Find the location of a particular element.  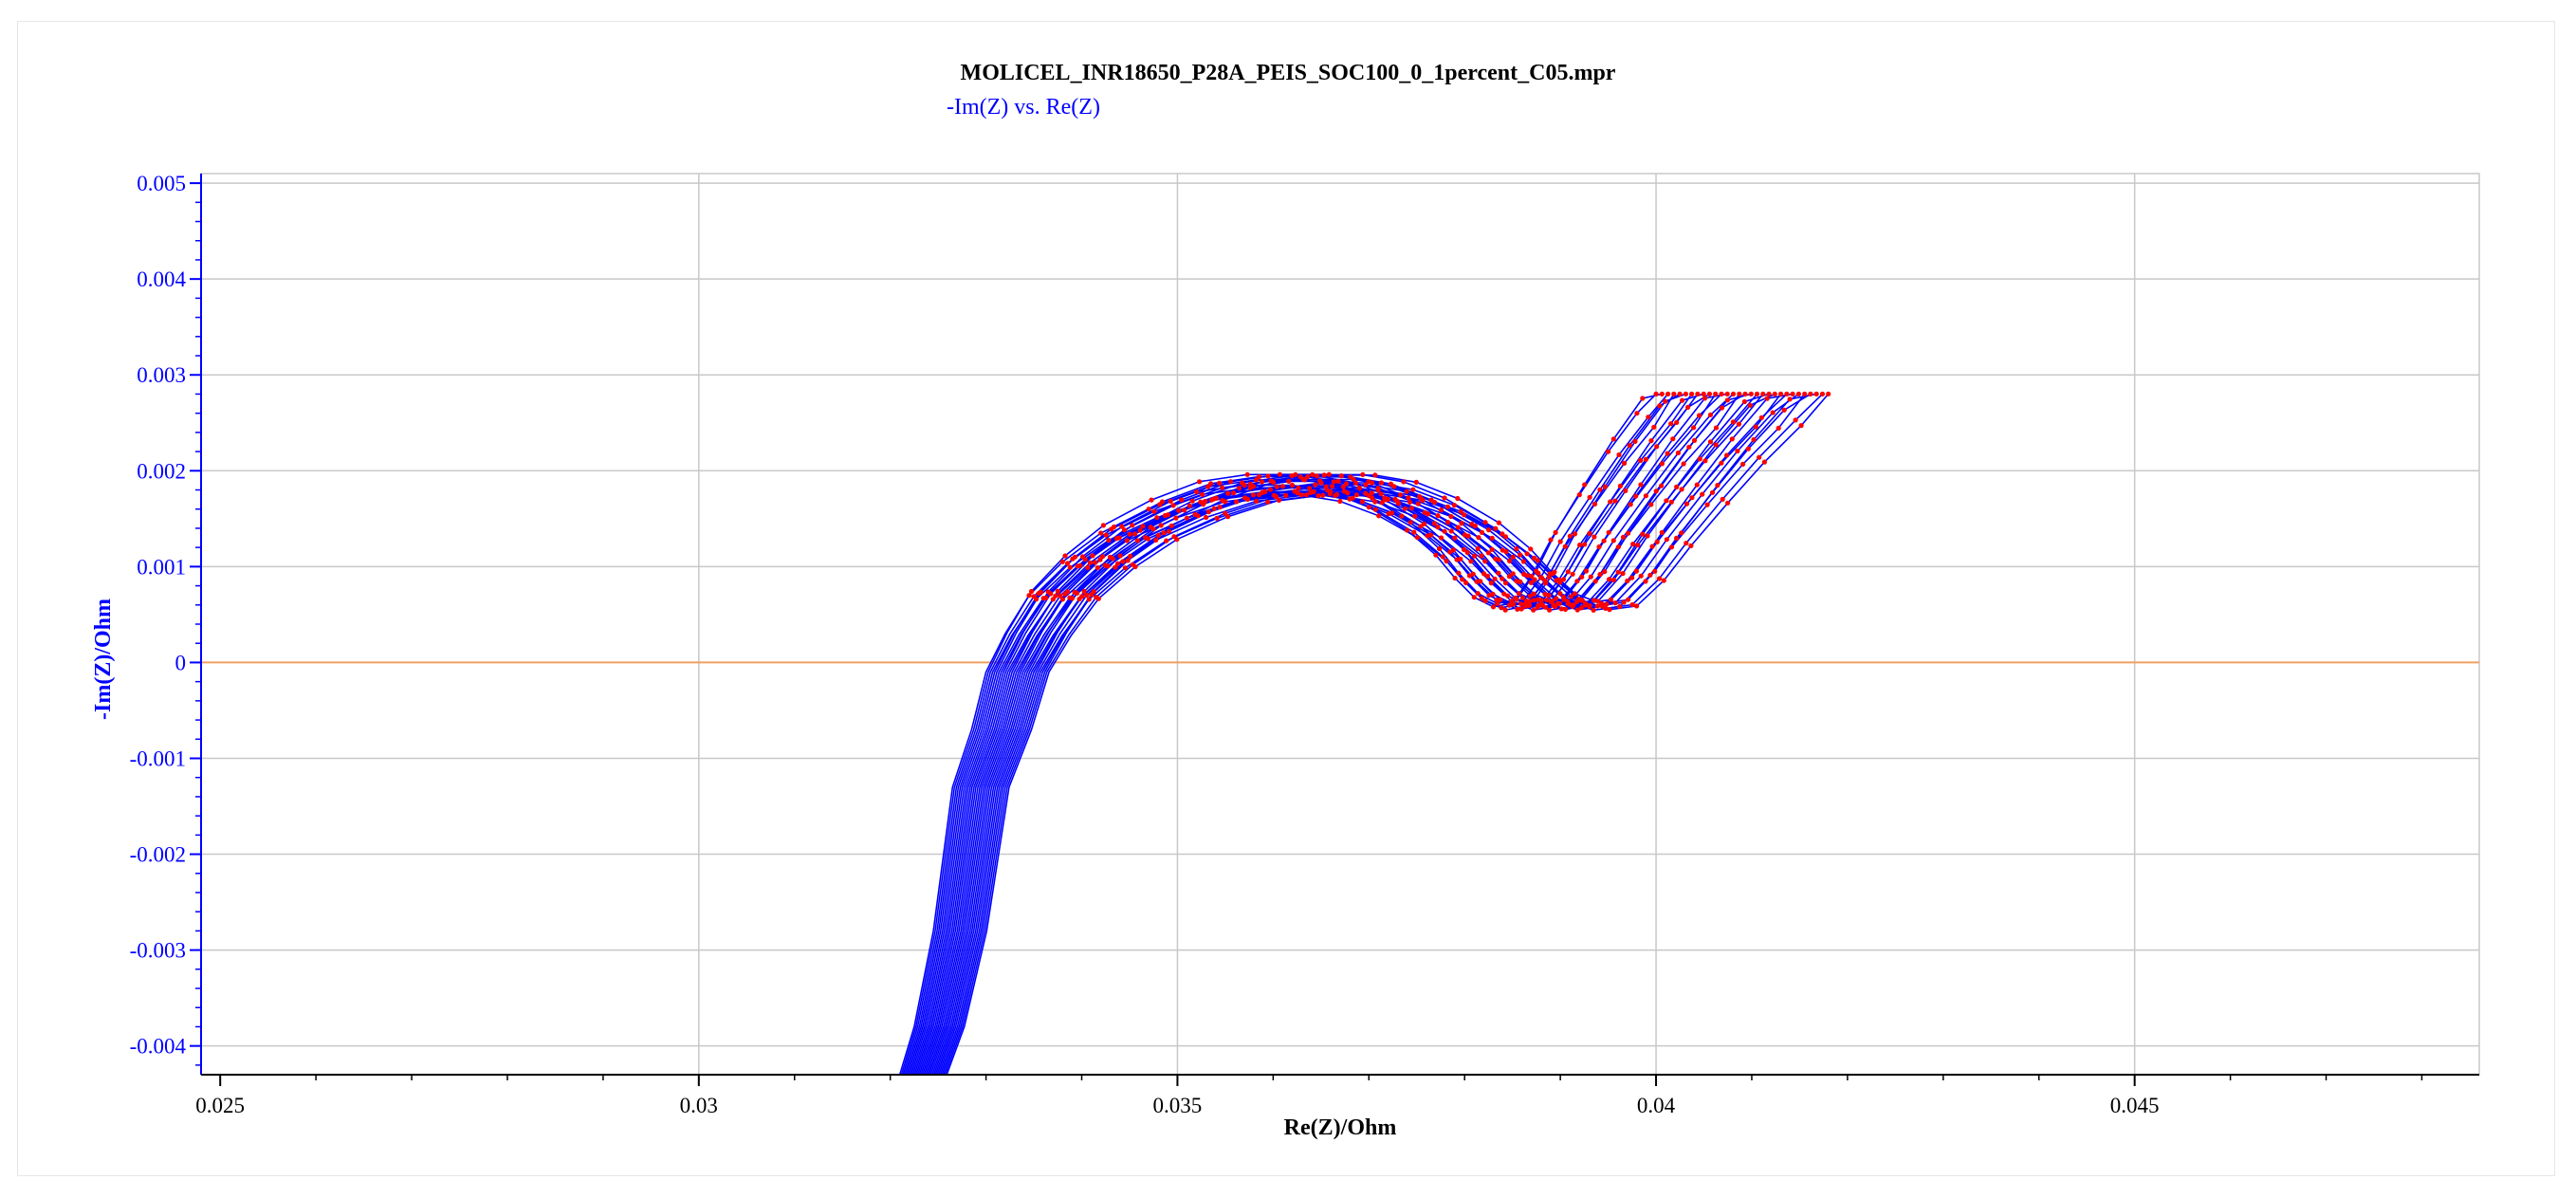

y-tick-label: -0.003 is located at coordinates (158, 951).